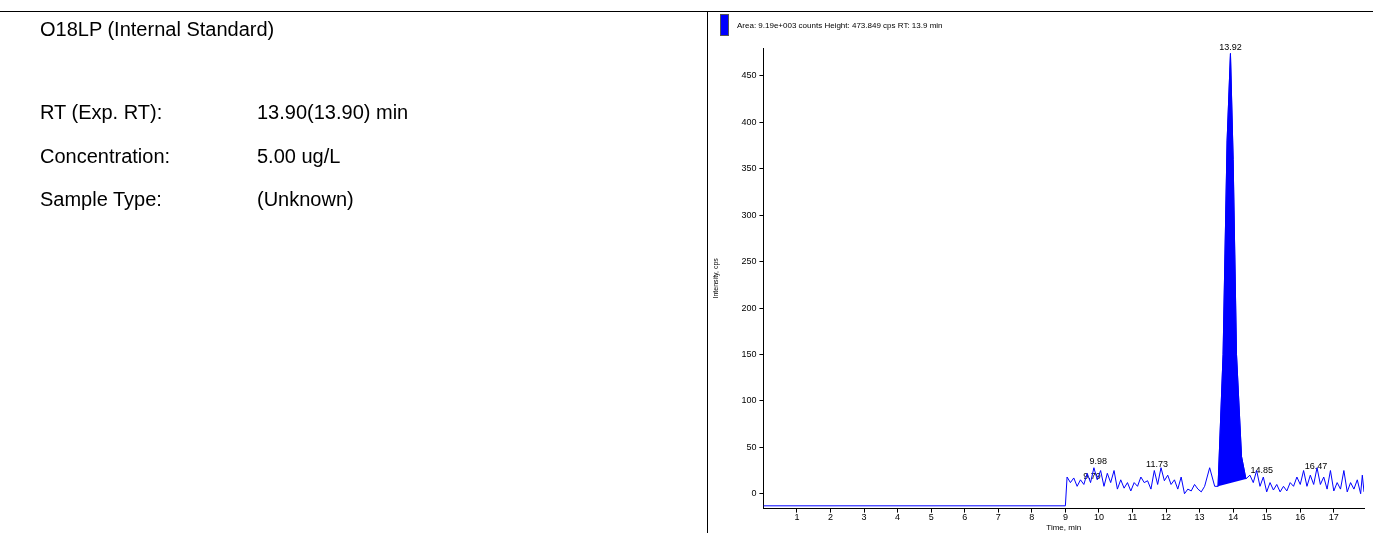 Image resolution: width=1373 pixels, height=533 pixels. I want to click on y-tick-label: 200, so click(749, 307).